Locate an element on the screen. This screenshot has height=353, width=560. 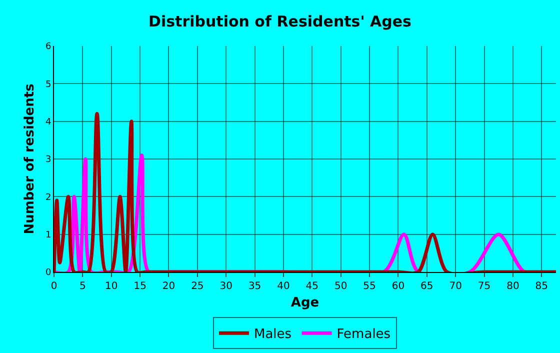
y-axis-title: Number of residents is located at coordinates (30, 158).